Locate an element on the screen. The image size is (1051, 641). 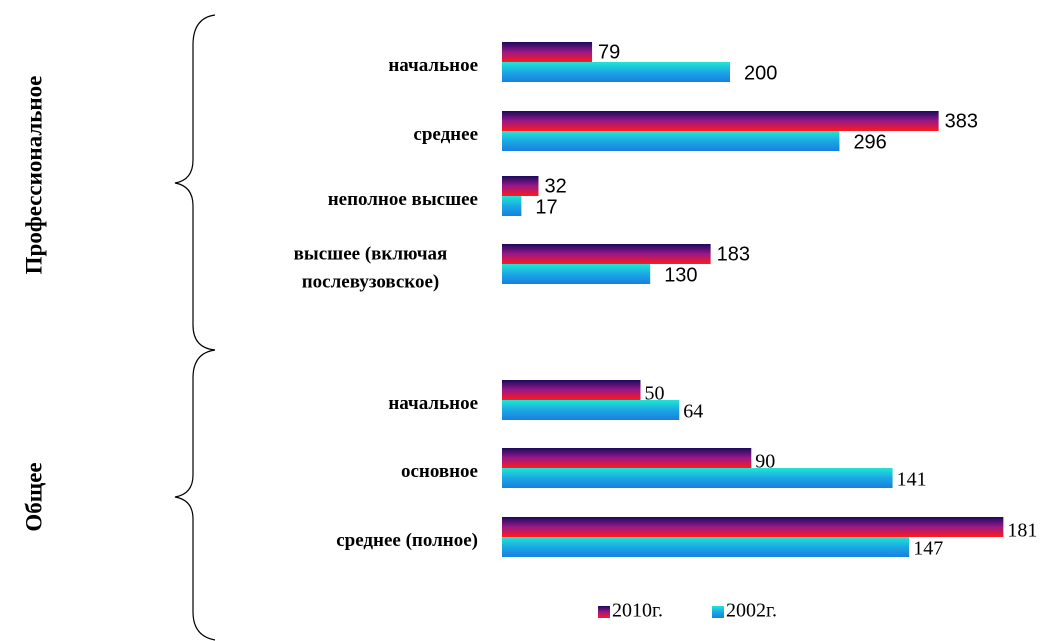
value-label: 383 is located at coordinates (961, 121).